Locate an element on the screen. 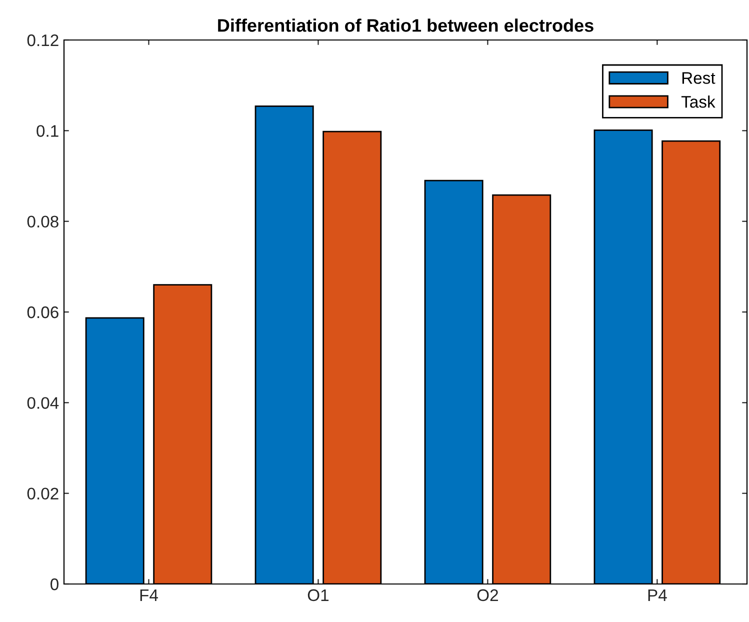 The image size is (749, 622). legend-label: Rest is located at coordinates (699, 78).